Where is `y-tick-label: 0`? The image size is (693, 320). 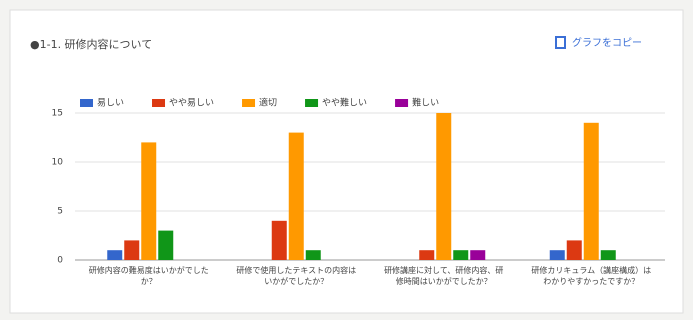 y-tick-label: 0 is located at coordinates (60, 261).